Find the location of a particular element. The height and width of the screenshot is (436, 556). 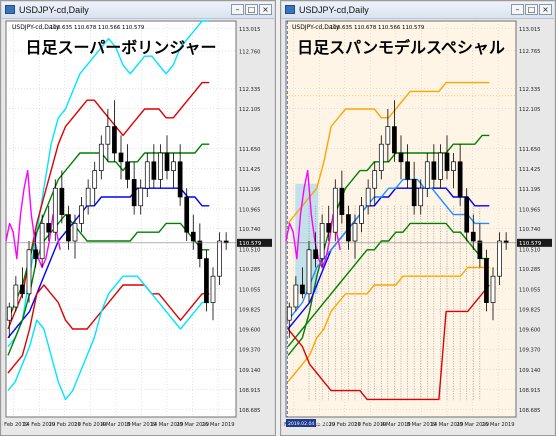

y-tick-label: 110.285 is located at coordinates (249, 270).